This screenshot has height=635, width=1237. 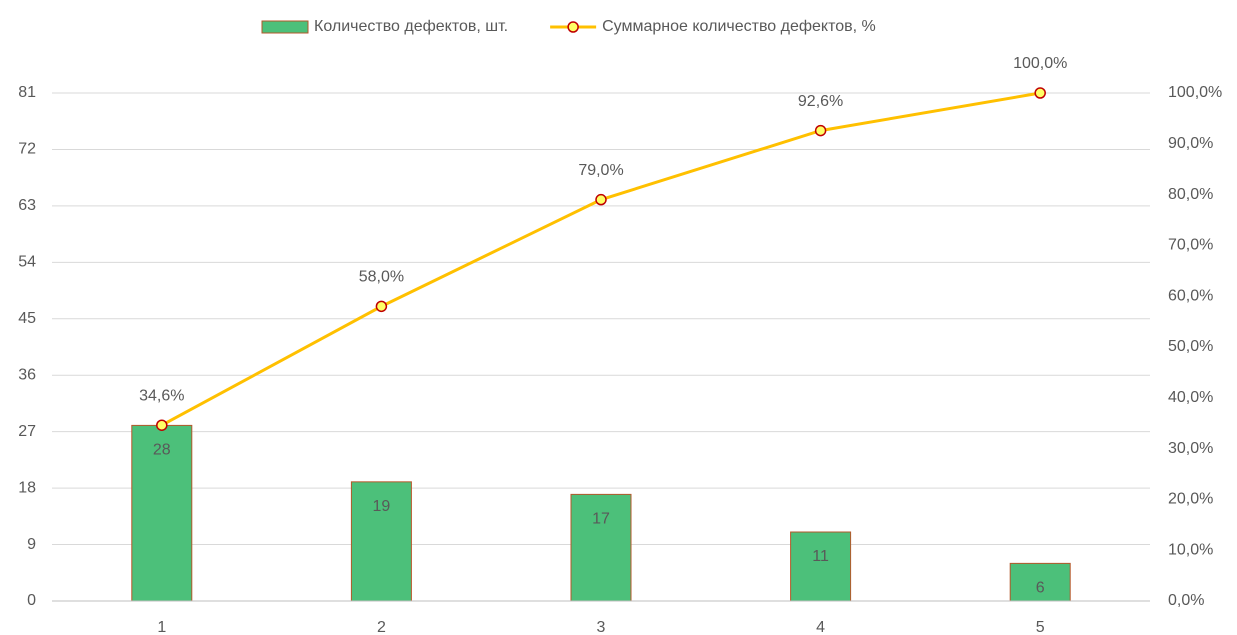 What do you see at coordinates (820, 556) in the screenshot?
I see `bar-value-label: 11` at bounding box center [820, 556].